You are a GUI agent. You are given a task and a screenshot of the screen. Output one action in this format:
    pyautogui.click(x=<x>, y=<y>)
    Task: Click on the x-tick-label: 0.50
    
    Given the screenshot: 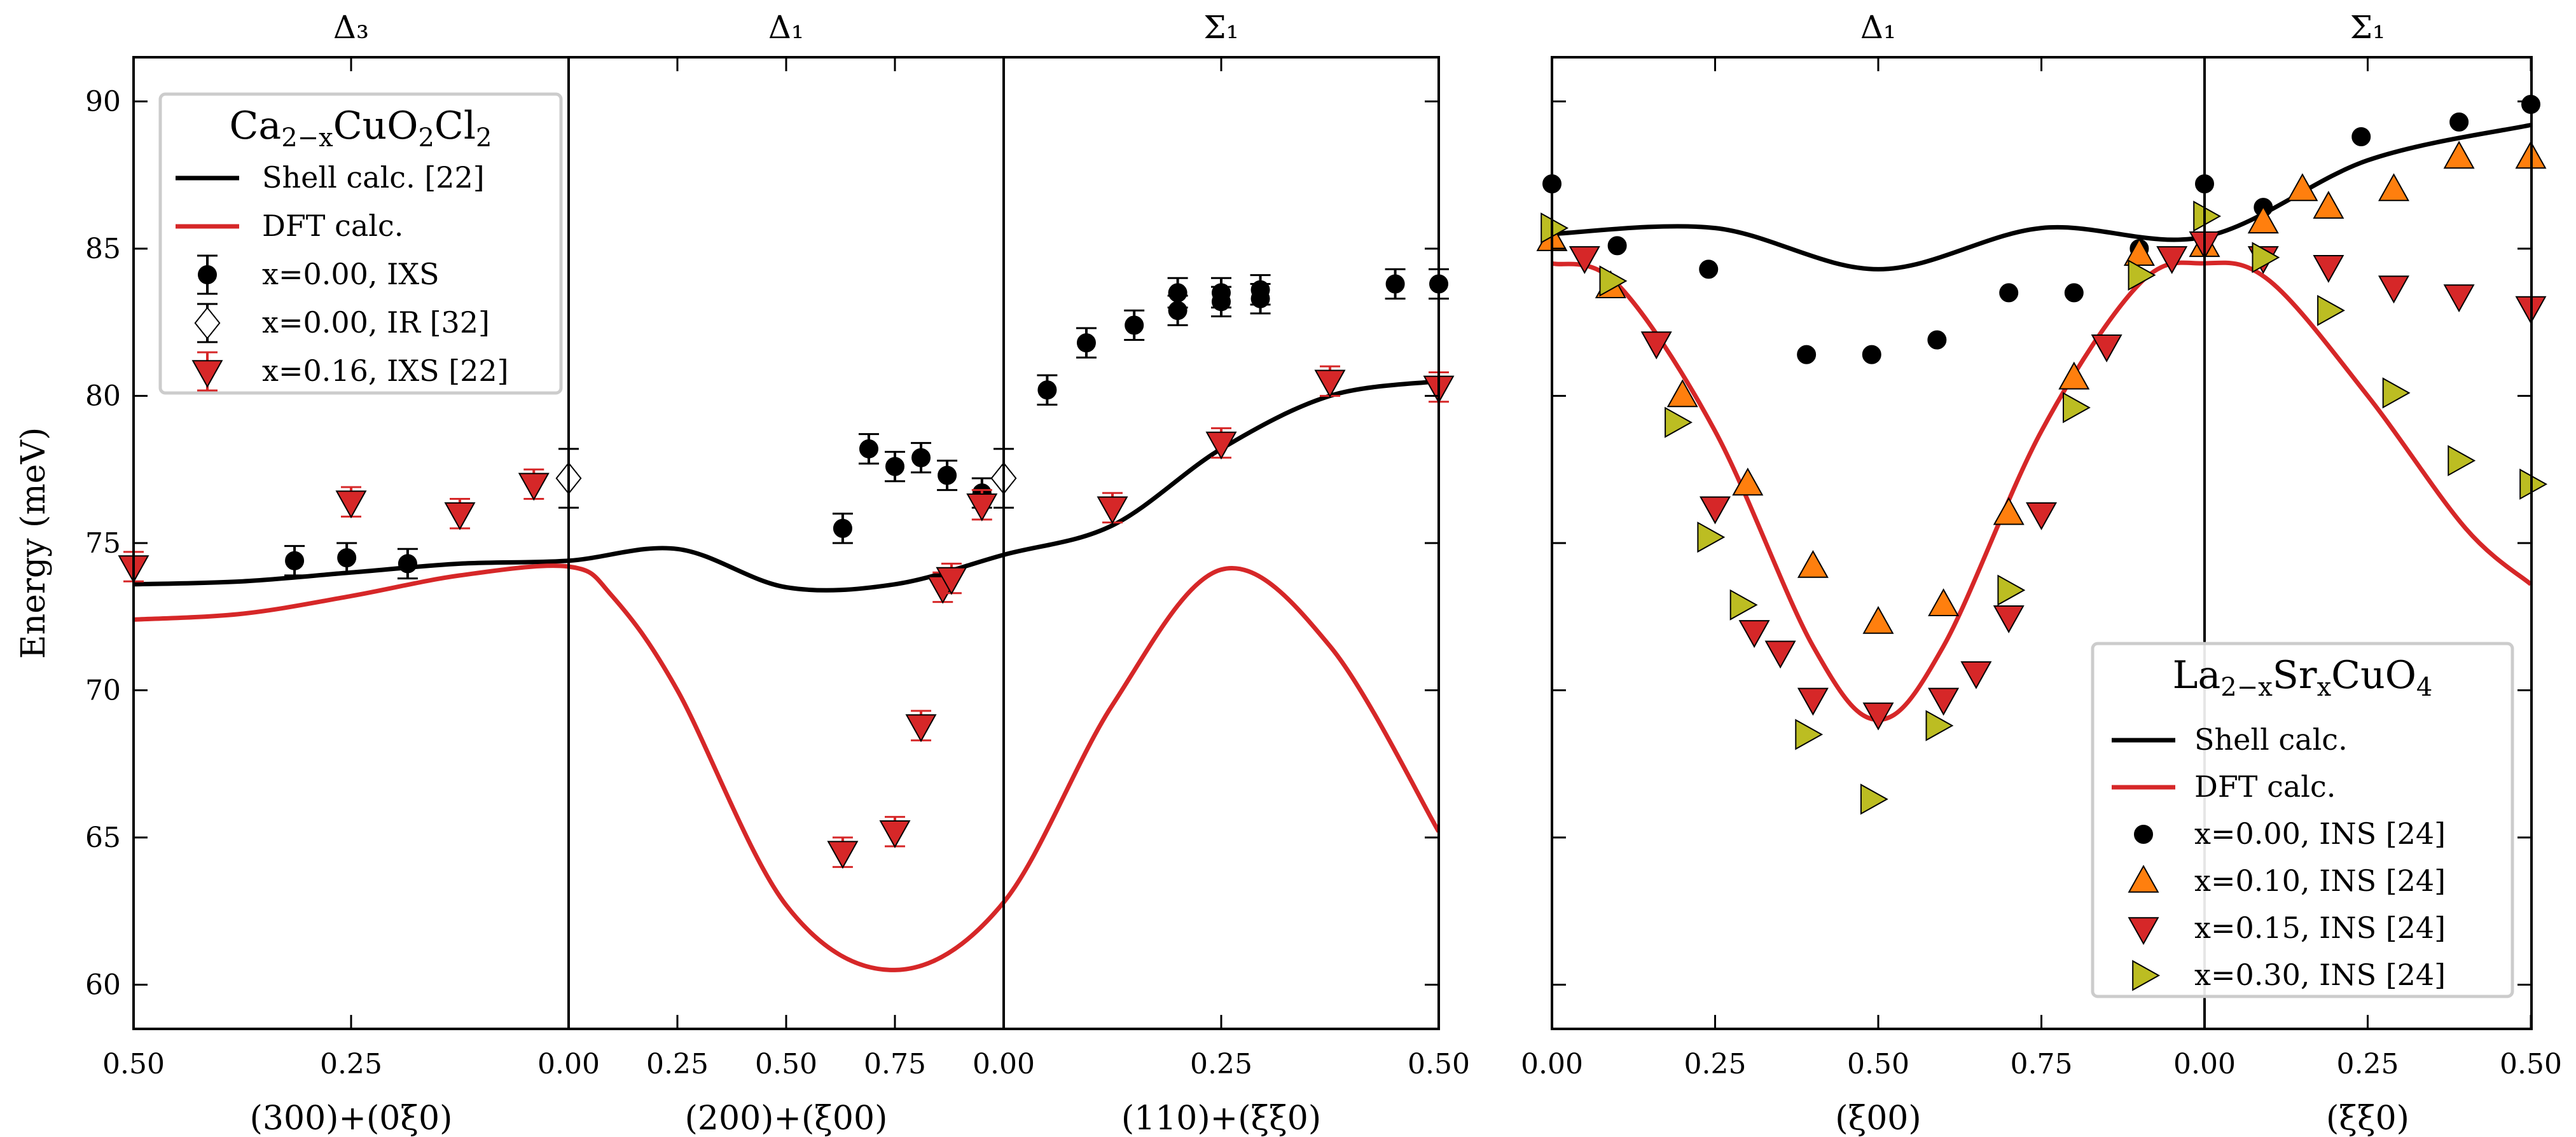 What is the action you would take?
    pyautogui.click(x=1878, y=1064)
    